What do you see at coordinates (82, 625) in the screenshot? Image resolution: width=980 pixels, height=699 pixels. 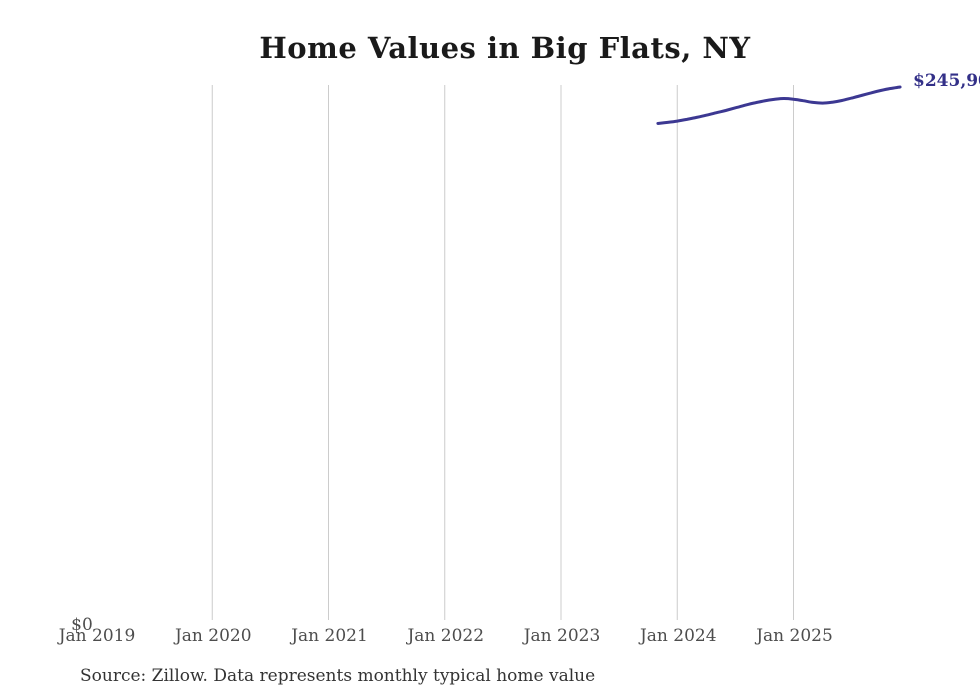 I see `y-axis-zero-label: $0` at bounding box center [82, 625].